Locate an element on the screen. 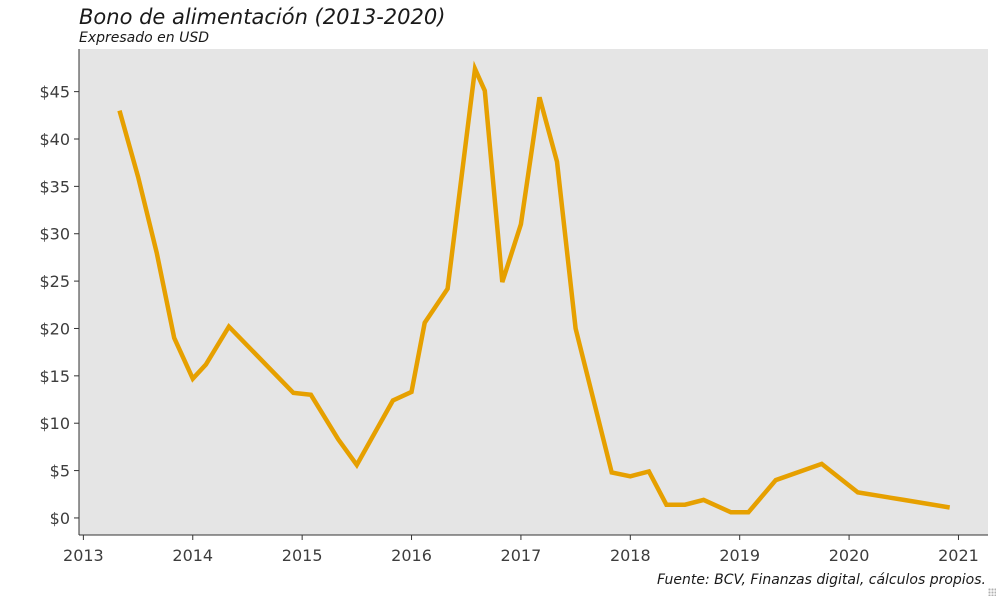 The width and height of the screenshot is (998, 598). x-tick-label: 2020 is located at coordinates (849, 555).